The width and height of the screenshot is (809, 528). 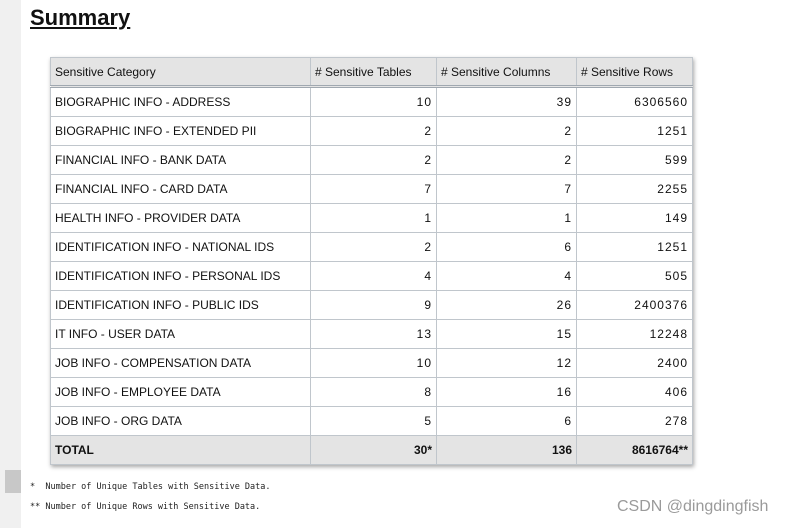 What do you see at coordinates (634, 101) in the screenshot?
I see `number-cell: 6306560` at bounding box center [634, 101].